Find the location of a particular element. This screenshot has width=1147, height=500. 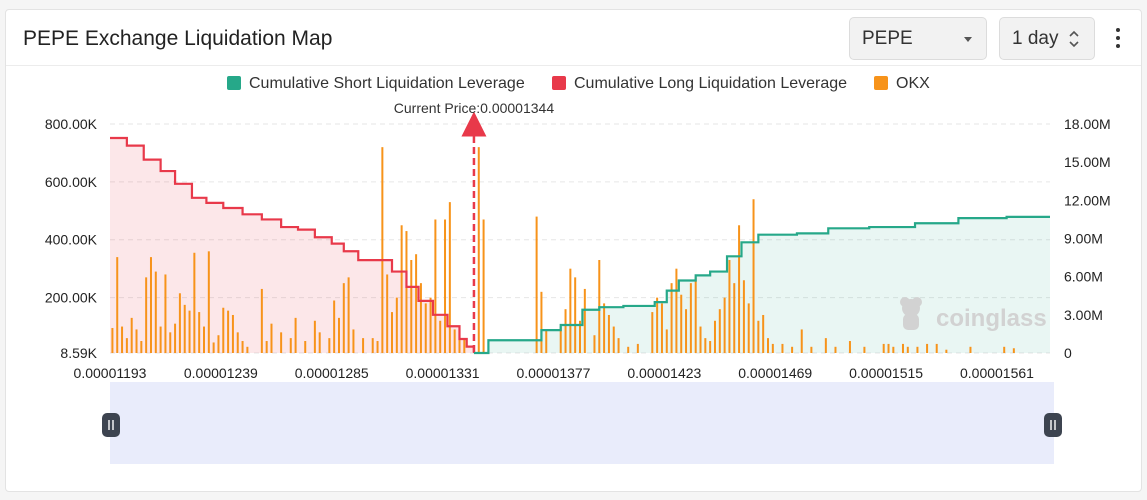

zoom-slider is located at coordinates (582, 423).